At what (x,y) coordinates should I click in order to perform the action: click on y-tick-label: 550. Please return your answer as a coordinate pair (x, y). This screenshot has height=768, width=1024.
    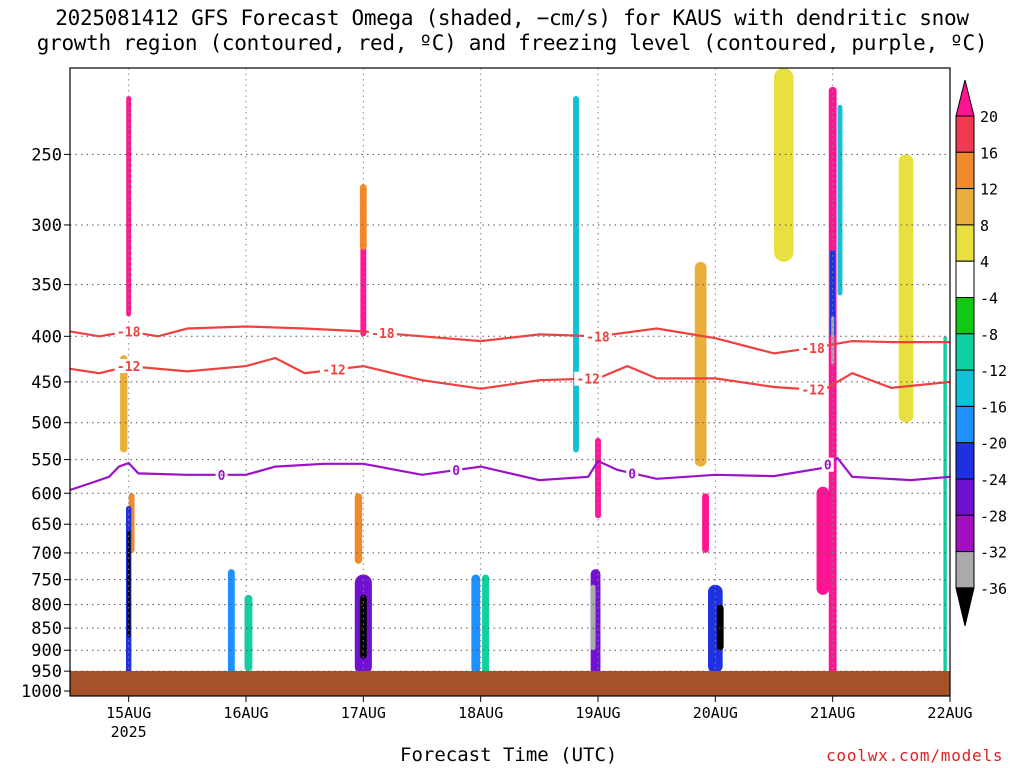
    Looking at the image, I should click on (46, 461).